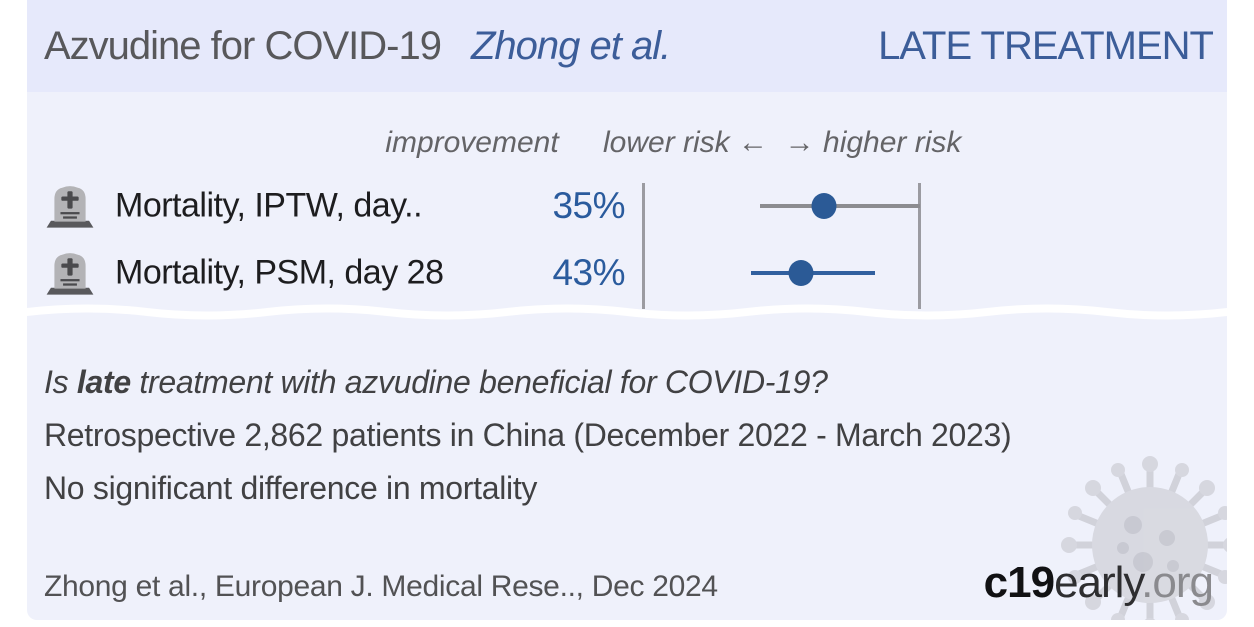  Describe the element at coordinates (570, 45) in the screenshot. I see `study-author: Zhong et al.` at that location.